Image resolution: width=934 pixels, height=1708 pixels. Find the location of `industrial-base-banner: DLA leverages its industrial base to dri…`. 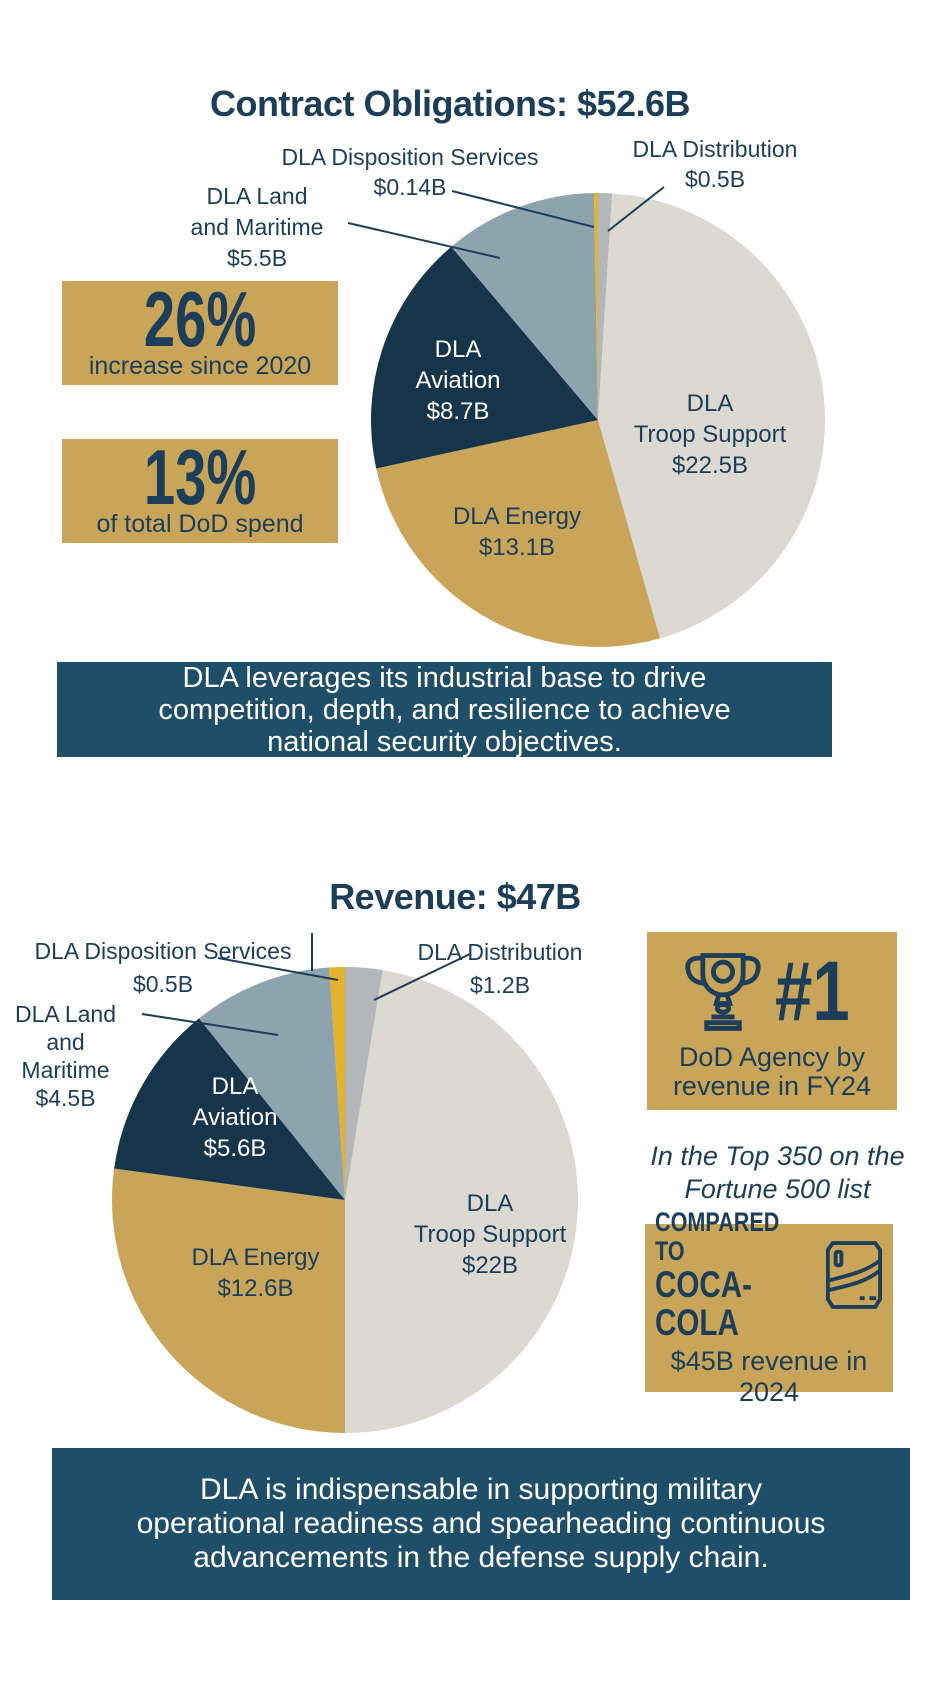

industrial-base-banner: DLA leverages its industrial base to dri… is located at coordinates (444, 709).